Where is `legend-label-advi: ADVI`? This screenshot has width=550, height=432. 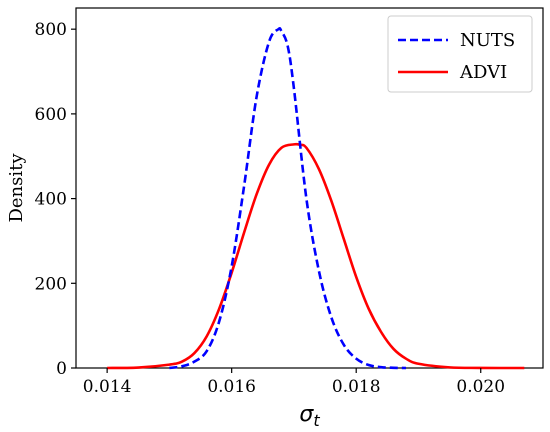
legend-label-advi: ADVI is located at coordinates (483, 72).